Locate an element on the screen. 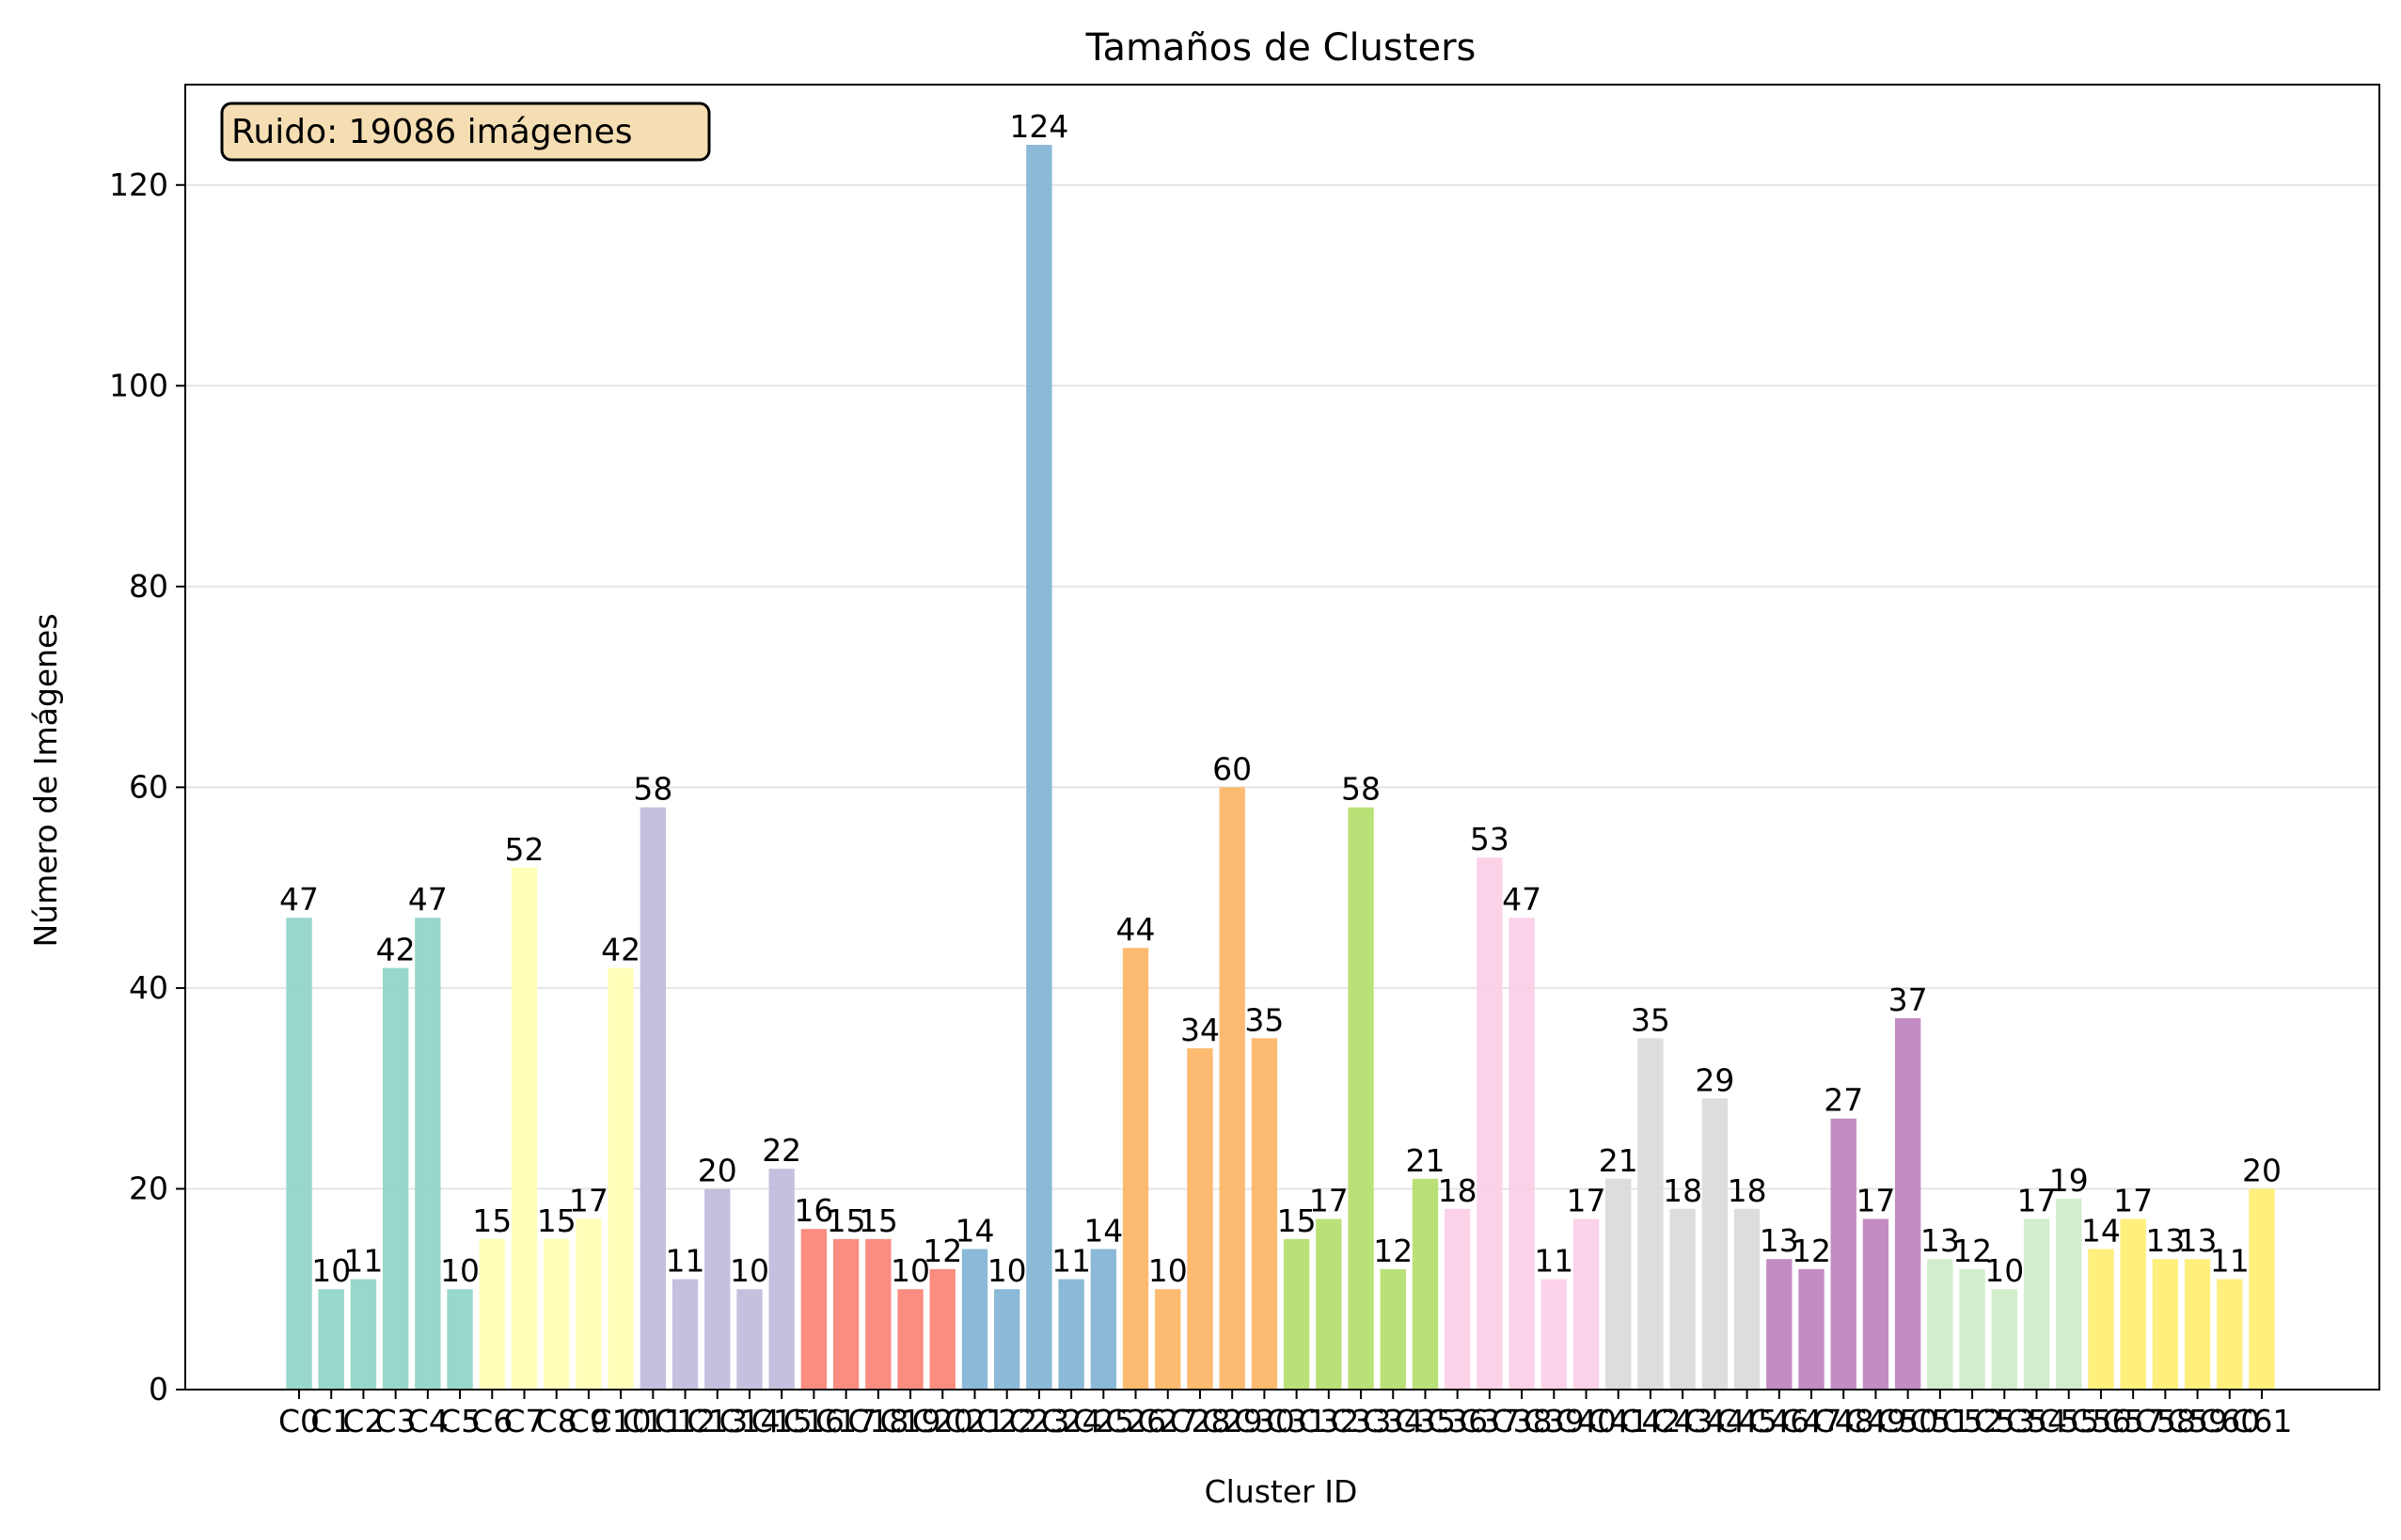 Image resolution: width=2401 pixels, height=1540 pixels. bar-value-label: 42 is located at coordinates (396, 950).